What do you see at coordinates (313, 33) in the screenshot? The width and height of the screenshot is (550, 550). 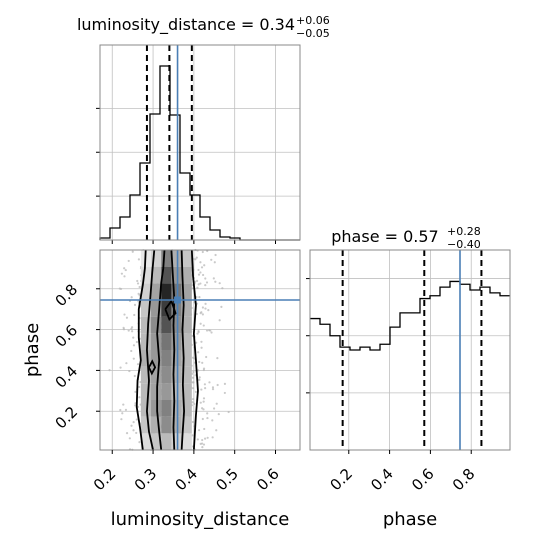 I see `luminosity-distance-title-sub: −0.05` at bounding box center [313, 33].